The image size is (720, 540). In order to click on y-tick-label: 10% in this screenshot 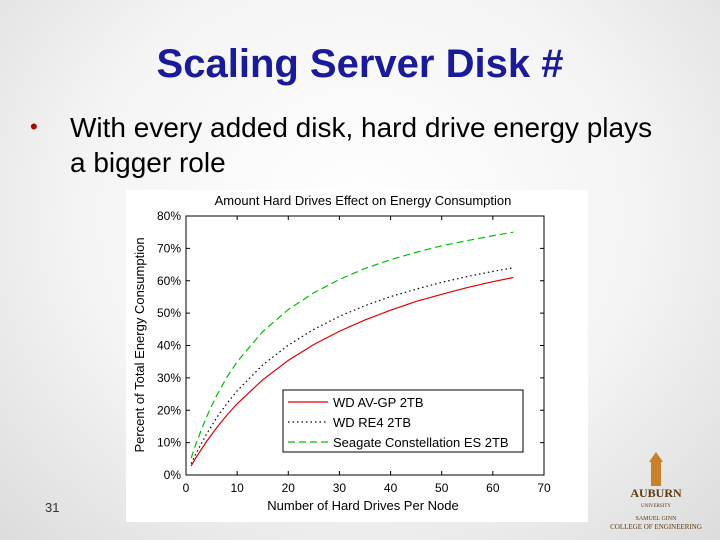, I will do `click(169, 443)`.